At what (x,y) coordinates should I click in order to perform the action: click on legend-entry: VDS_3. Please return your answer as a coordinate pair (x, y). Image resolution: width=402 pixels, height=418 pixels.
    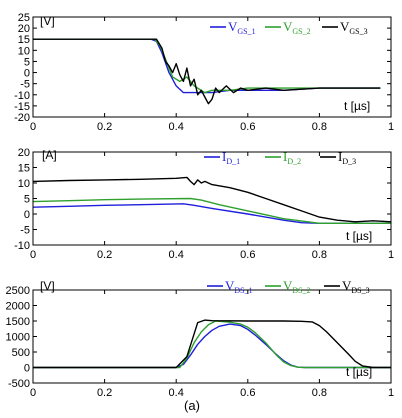
    Looking at the image, I should click on (356, 286).